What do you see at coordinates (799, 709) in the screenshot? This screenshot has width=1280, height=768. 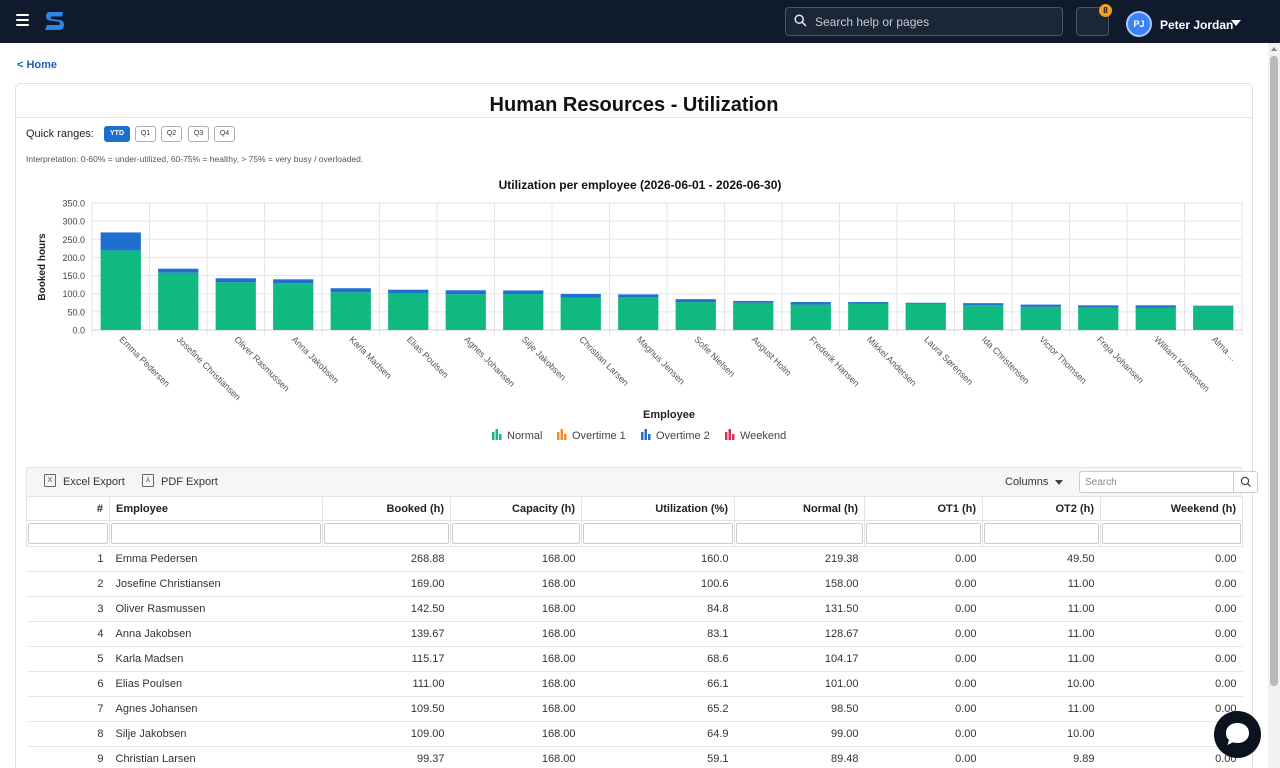 I see `cell-normal: 98.50` at bounding box center [799, 709].